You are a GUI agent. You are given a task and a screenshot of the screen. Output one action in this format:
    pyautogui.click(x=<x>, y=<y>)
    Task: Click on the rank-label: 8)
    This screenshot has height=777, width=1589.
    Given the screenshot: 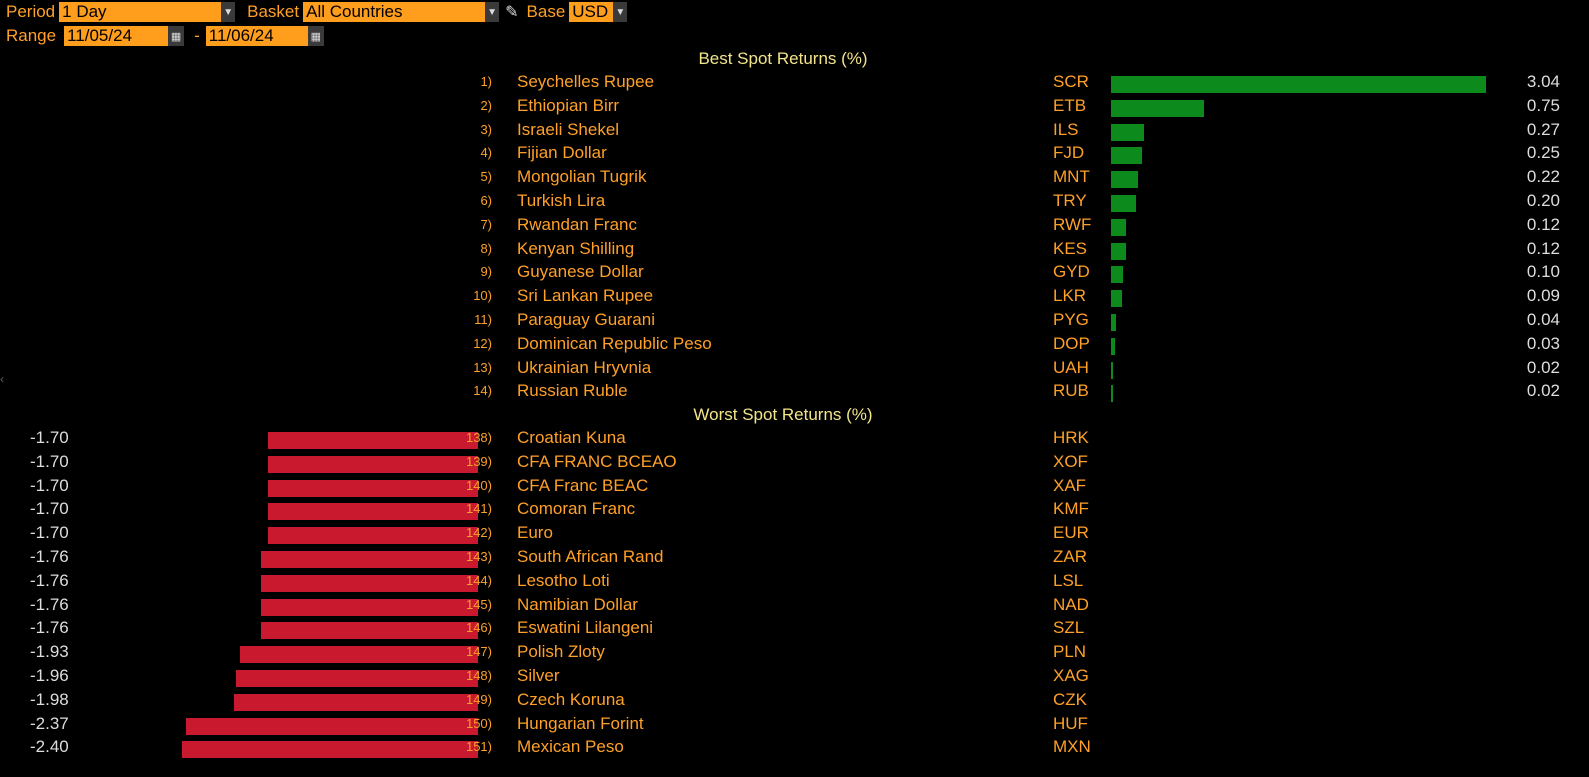 What is the action you would take?
    pyautogui.click(x=486, y=248)
    